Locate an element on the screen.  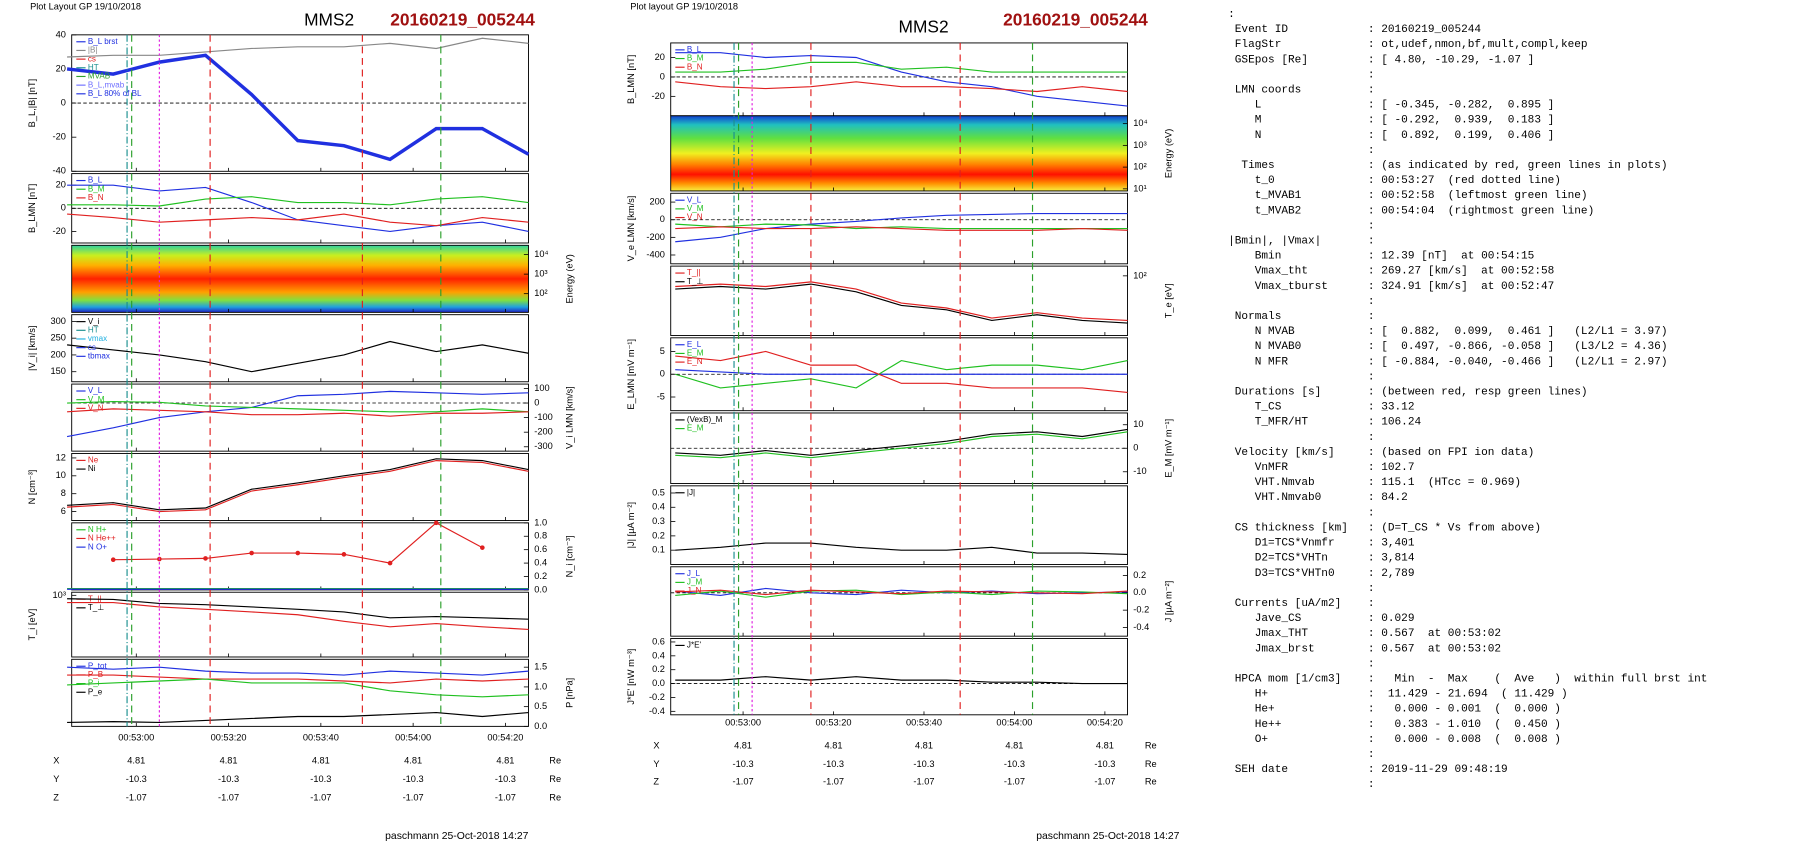
plot-note: Plot Layout GP 19/10/2018 is located at coordinates (85, 7).